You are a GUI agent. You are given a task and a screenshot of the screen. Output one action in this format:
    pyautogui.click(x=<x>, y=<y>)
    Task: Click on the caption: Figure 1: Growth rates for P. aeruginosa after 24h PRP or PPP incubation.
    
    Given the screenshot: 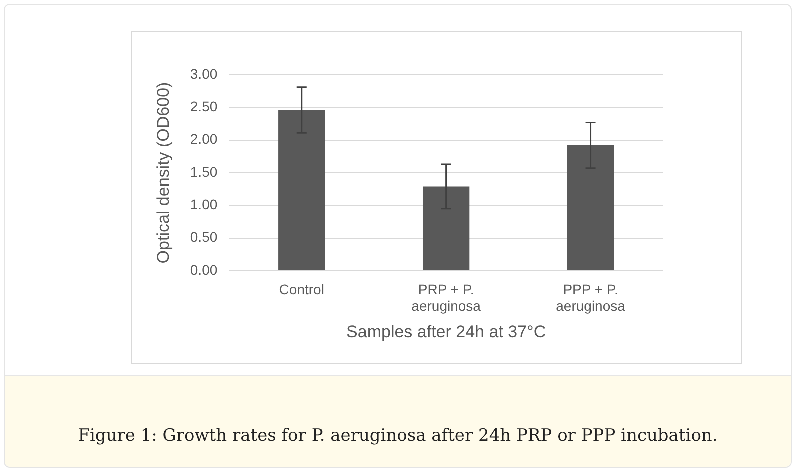 What is the action you would take?
    pyautogui.click(x=398, y=436)
    